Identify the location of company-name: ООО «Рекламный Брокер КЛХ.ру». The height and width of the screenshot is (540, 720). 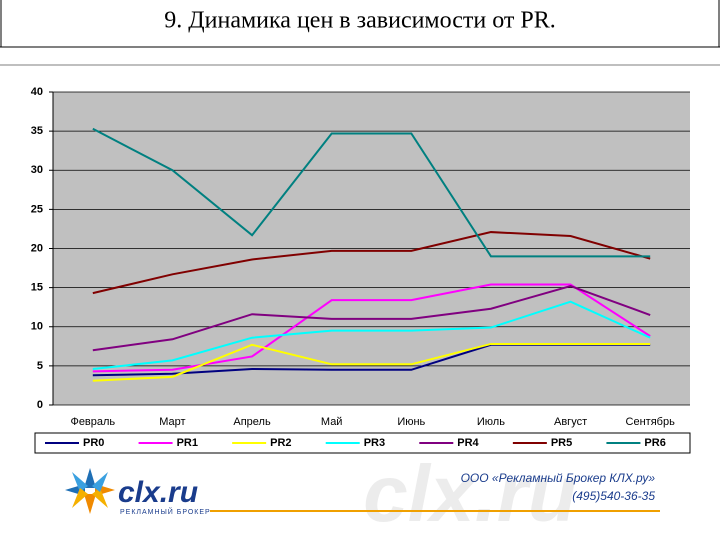
(558, 478).